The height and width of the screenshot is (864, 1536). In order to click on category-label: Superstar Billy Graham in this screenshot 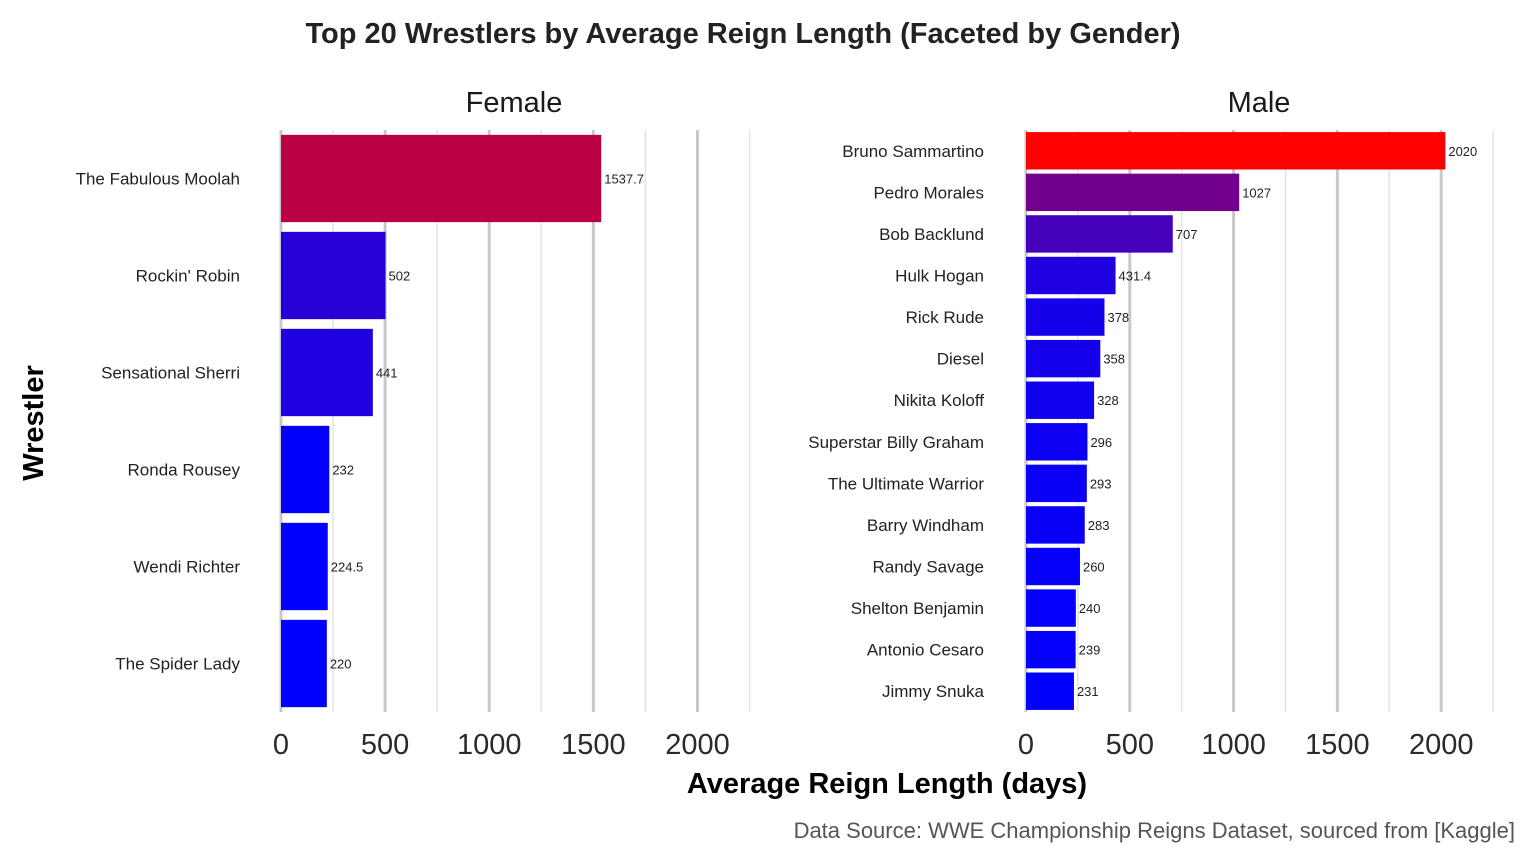, I will do `click(896, 442)`.